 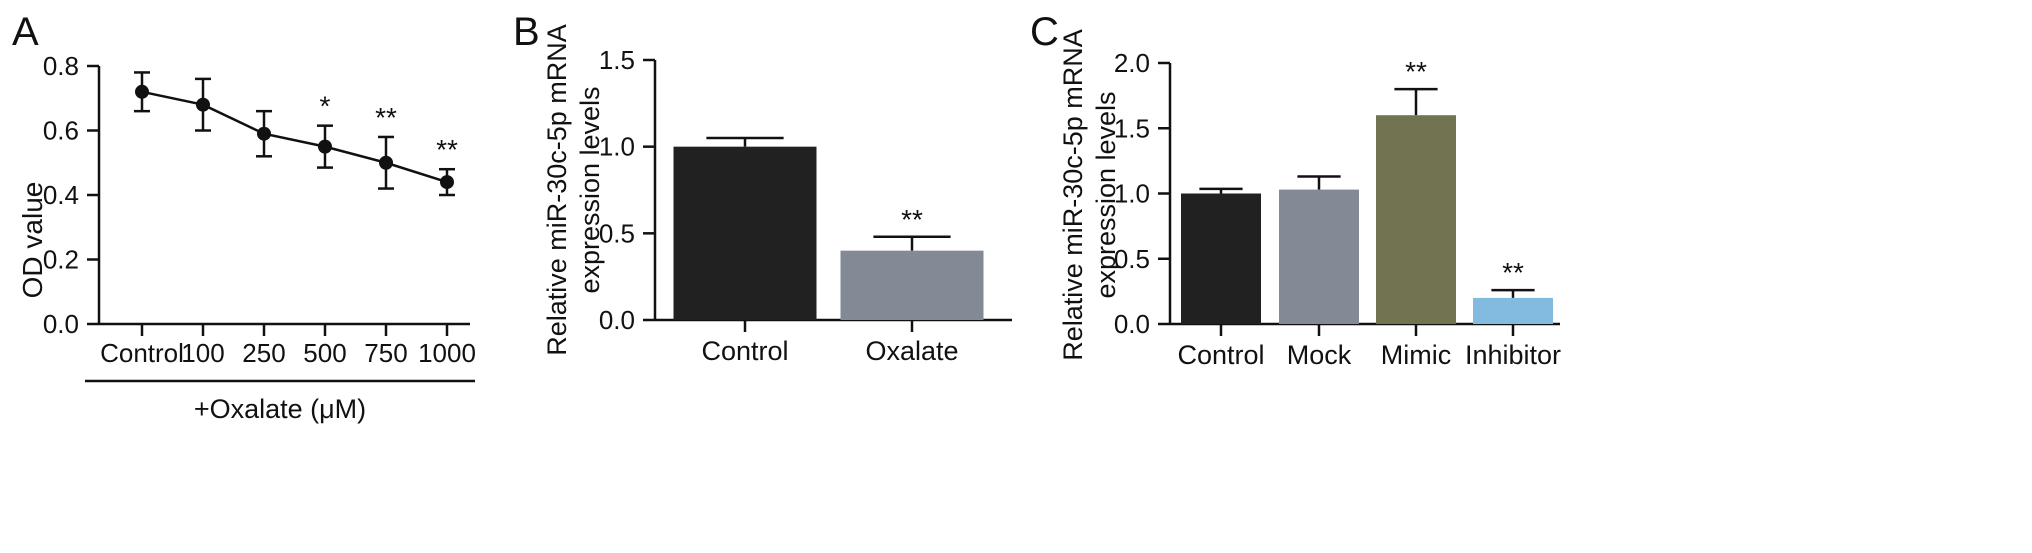 I want to click on panel-c-ytick-label: 0.0, so click(x=1132, y=324).